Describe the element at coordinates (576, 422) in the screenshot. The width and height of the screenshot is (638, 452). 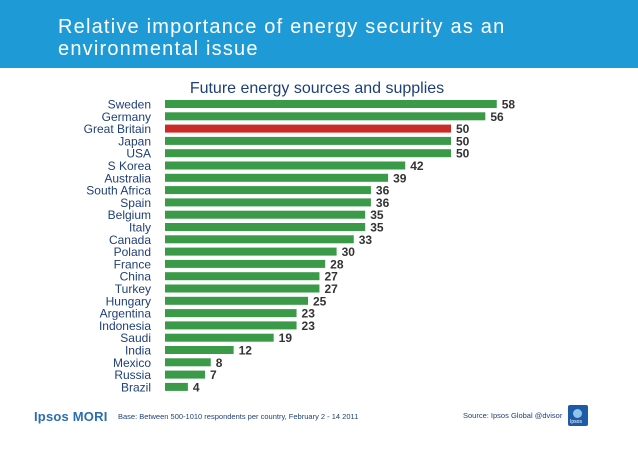
I see `badge-label: Ipsos` at that location.